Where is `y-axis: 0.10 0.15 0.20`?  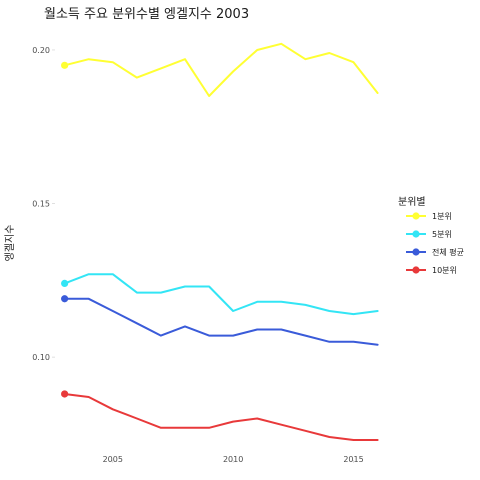
y-axis: 0.10 0.15 0.20 is located at coordinates (43, 204).